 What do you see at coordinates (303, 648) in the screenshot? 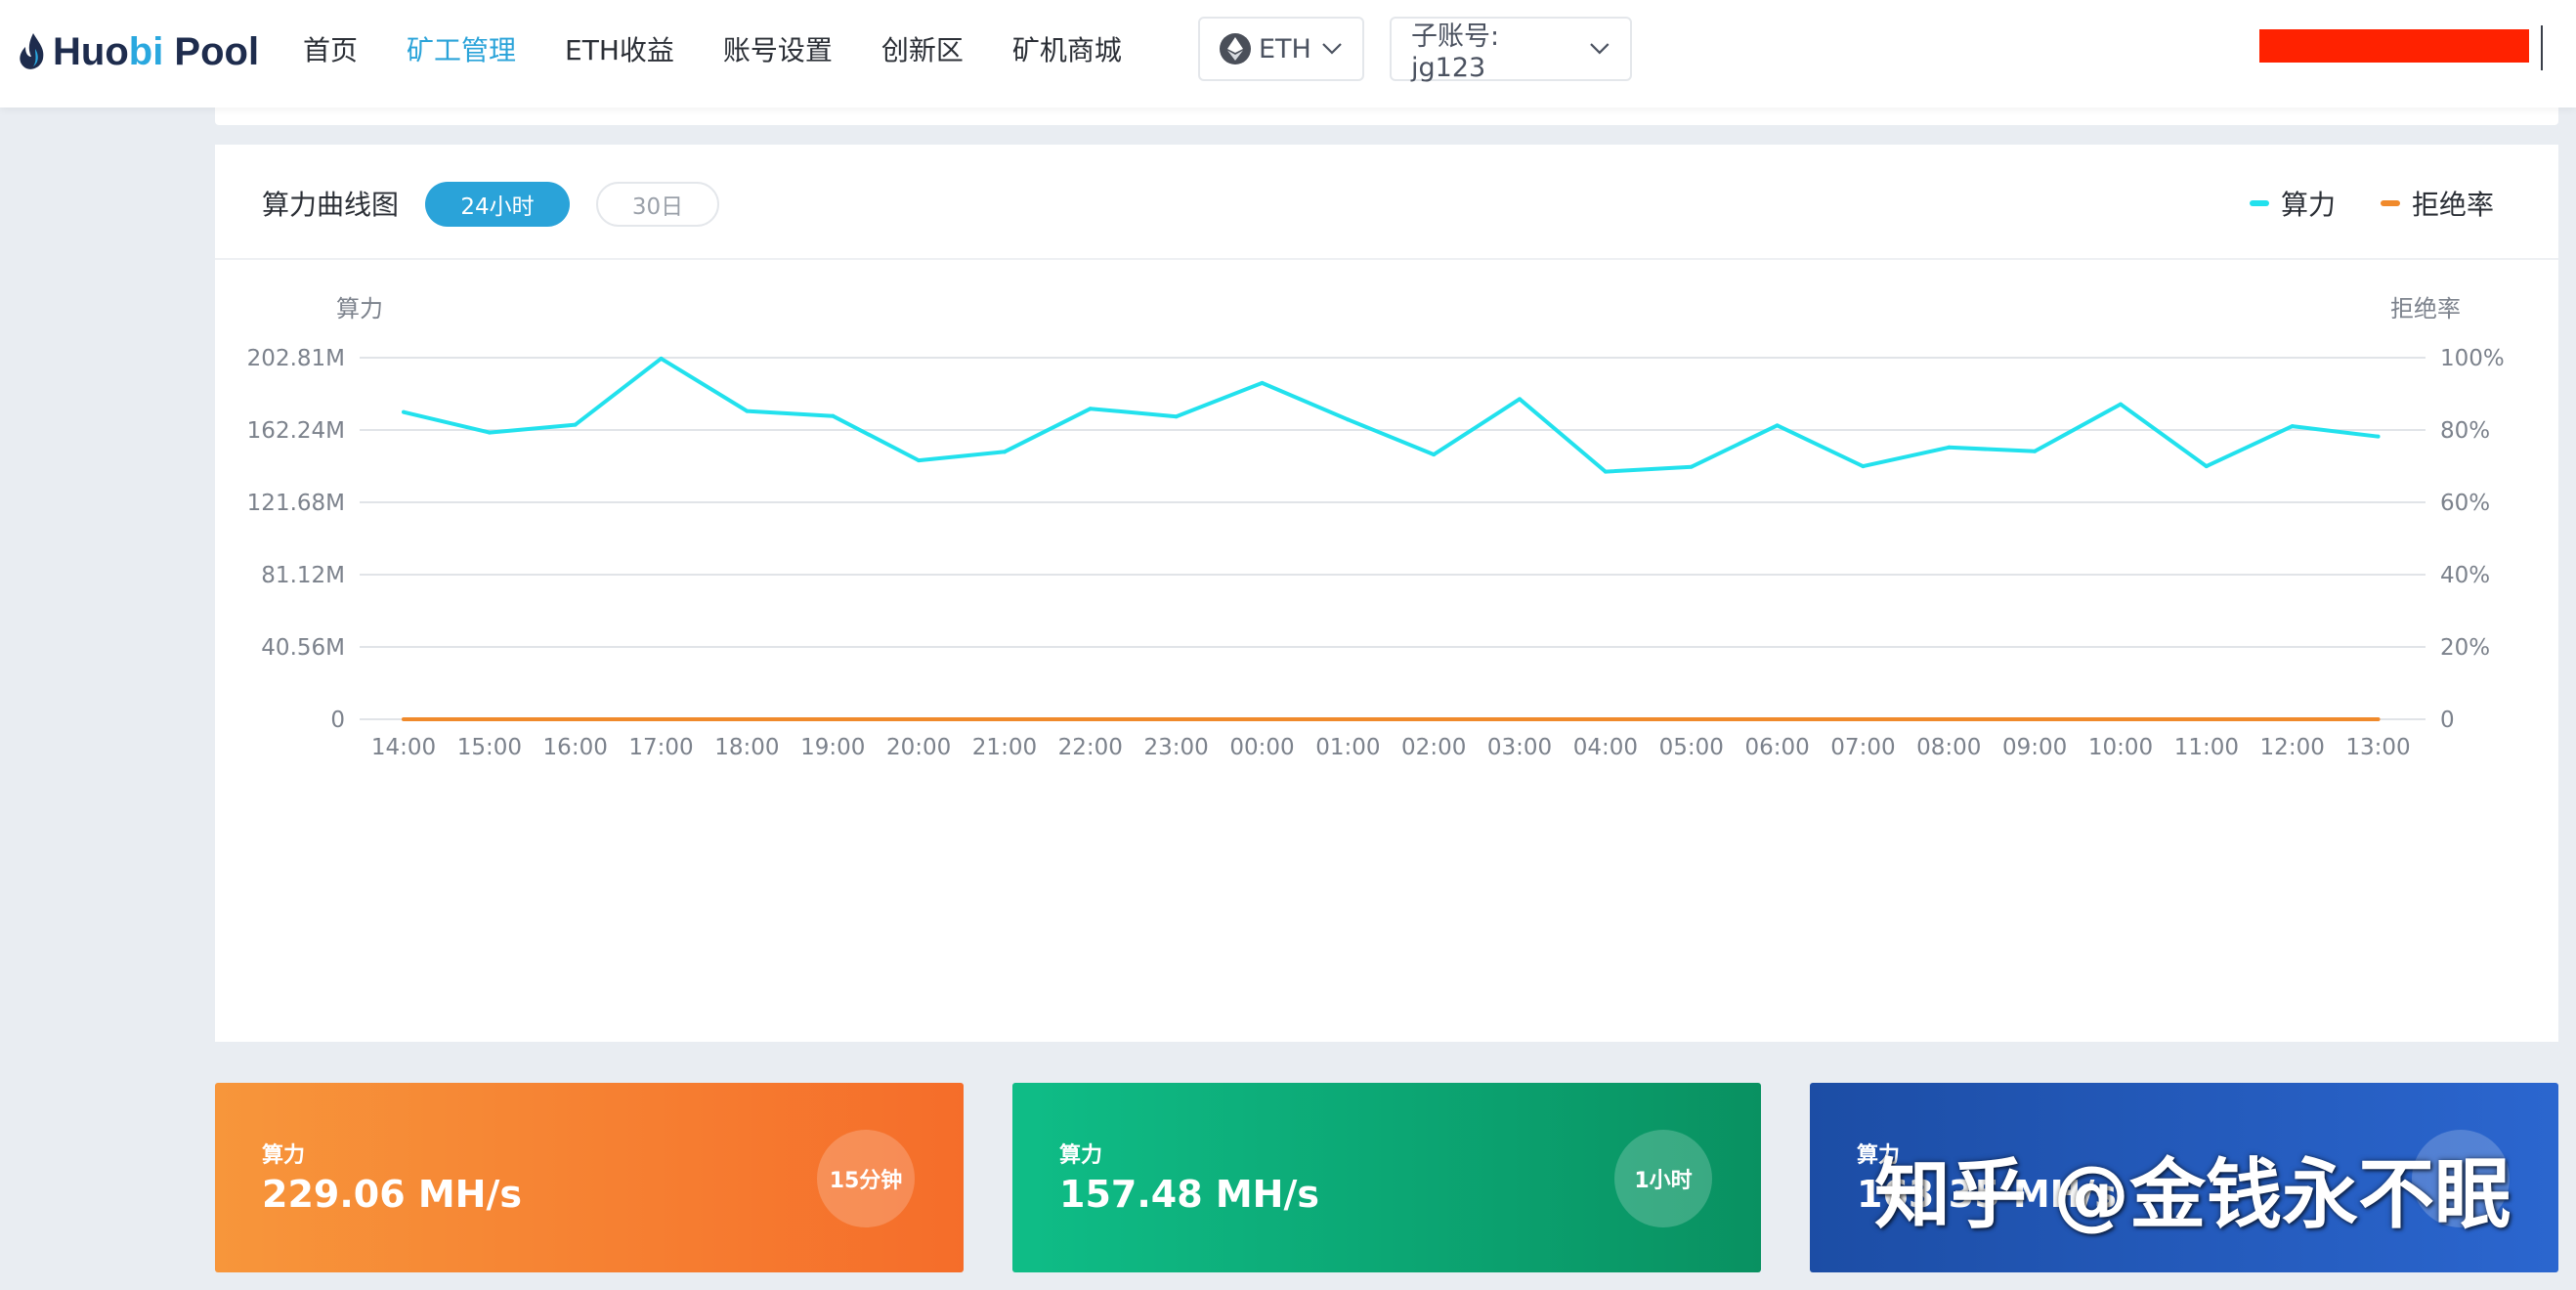
I see `y-left-tick-label: 40.56M` at bounding box center [303, 648].